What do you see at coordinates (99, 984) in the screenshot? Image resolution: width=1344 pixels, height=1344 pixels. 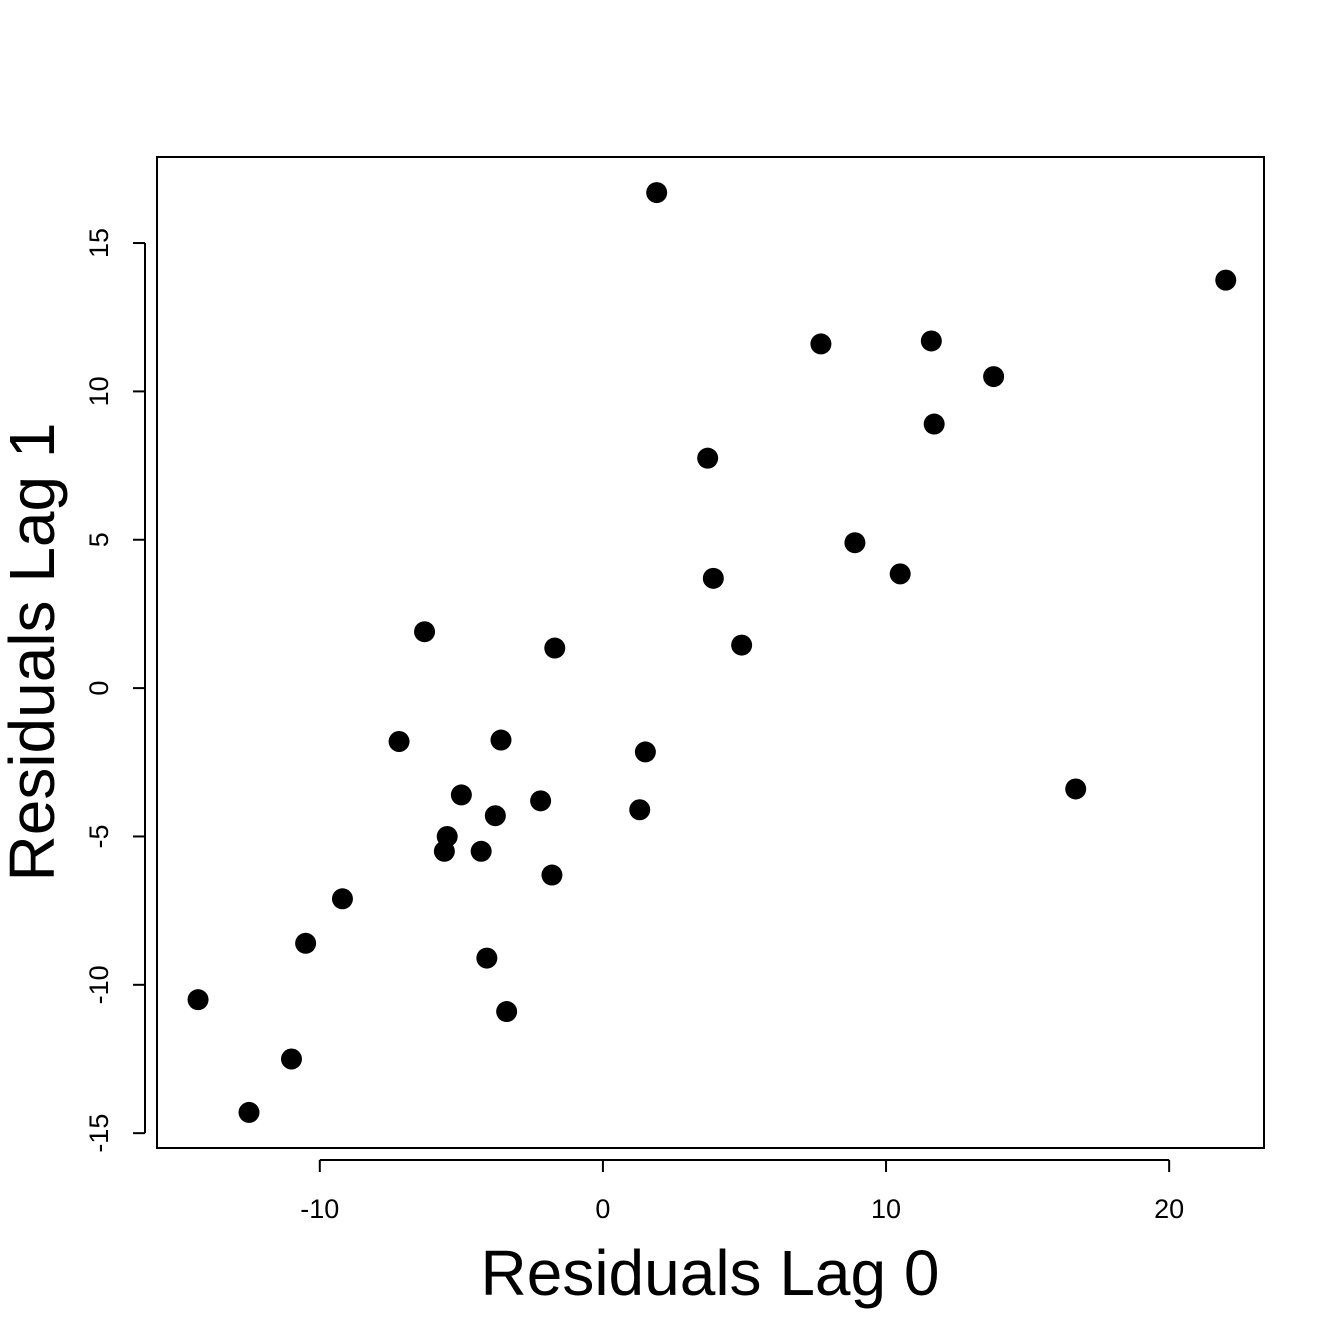 I see `y-tick-label: -10` at bounding box center [99, 984].